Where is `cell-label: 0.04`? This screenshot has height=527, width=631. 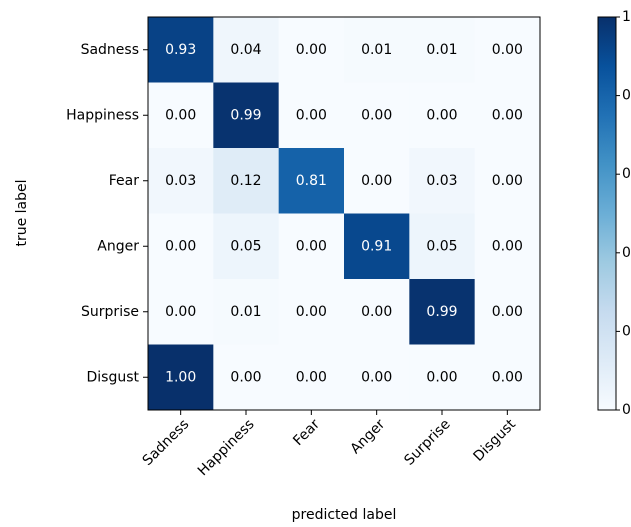
cell-label: 0.04 is located at coordinates (245, 50).